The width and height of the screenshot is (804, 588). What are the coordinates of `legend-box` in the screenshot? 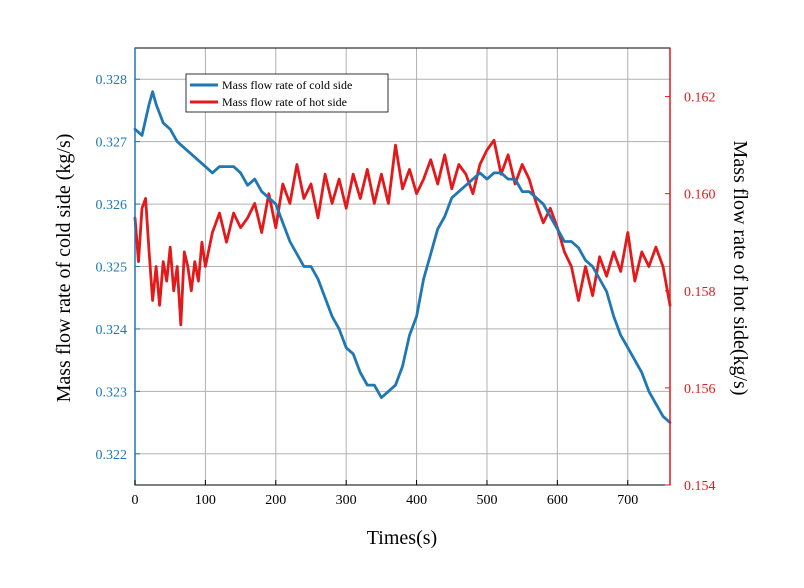 It's located at (287, 93).